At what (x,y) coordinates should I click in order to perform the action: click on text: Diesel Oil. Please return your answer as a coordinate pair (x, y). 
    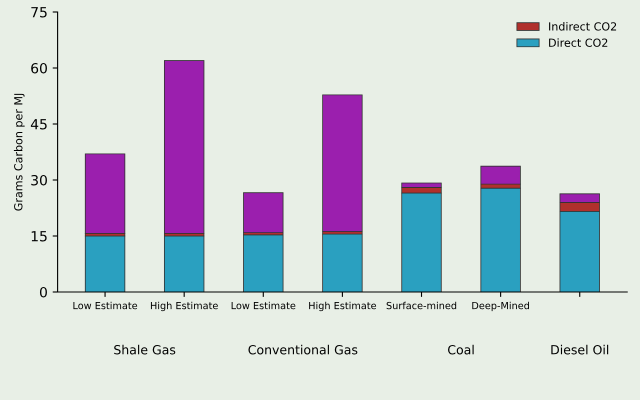
    Looking at the image, I should click on (579, 349).